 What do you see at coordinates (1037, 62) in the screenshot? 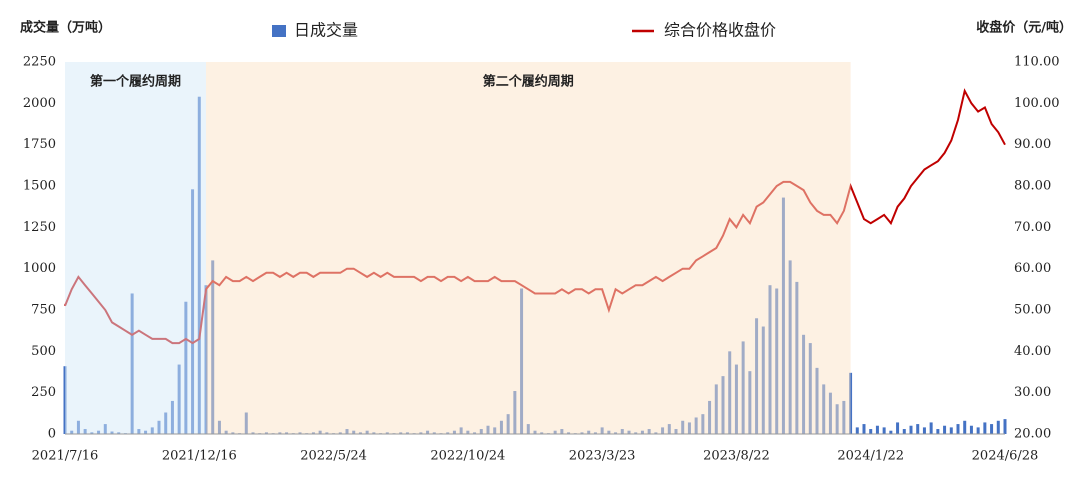
I see `y2-tick-label: 110.00` at bounding box center [1037, 62].